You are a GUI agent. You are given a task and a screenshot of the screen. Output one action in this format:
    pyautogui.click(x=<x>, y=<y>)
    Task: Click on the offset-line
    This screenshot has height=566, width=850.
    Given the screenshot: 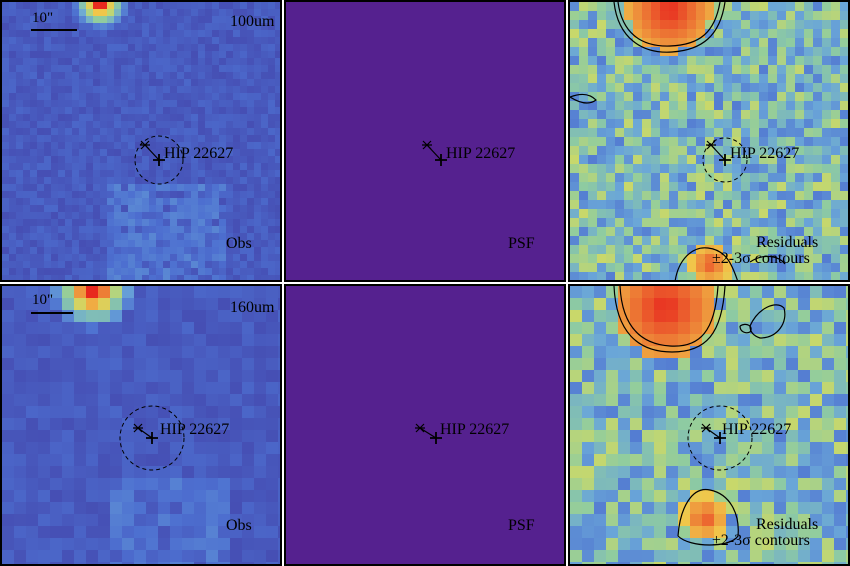 What is the action you would take?
    pyautogui.click(x=428, y=433)
    